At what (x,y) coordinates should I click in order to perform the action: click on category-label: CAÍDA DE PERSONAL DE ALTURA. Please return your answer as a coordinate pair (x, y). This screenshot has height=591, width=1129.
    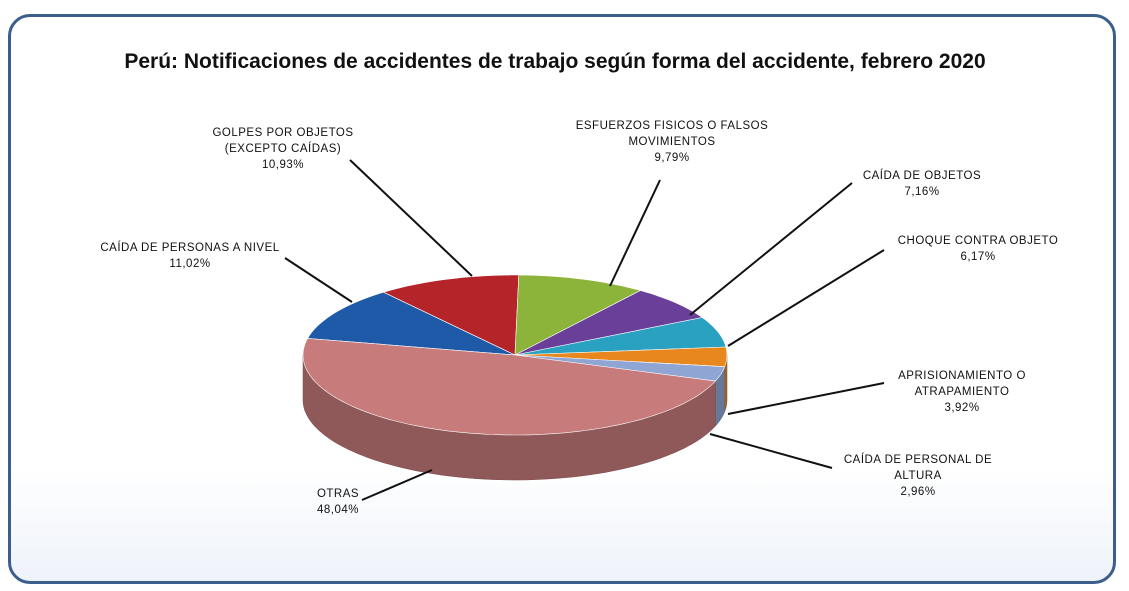
    Looking at the image, I should click on (918, 468).